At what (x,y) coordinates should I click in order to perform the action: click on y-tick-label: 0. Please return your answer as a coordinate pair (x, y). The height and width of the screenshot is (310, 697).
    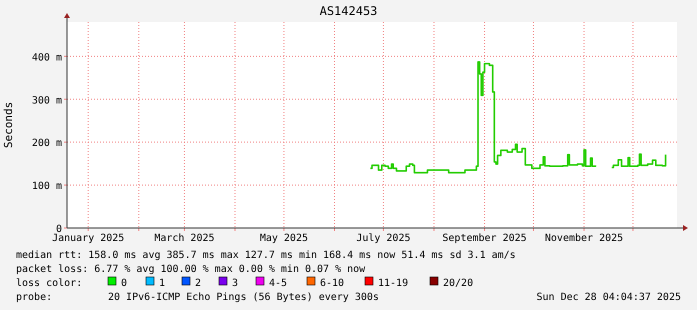
    Looking at the image, I should click on (59, 229).